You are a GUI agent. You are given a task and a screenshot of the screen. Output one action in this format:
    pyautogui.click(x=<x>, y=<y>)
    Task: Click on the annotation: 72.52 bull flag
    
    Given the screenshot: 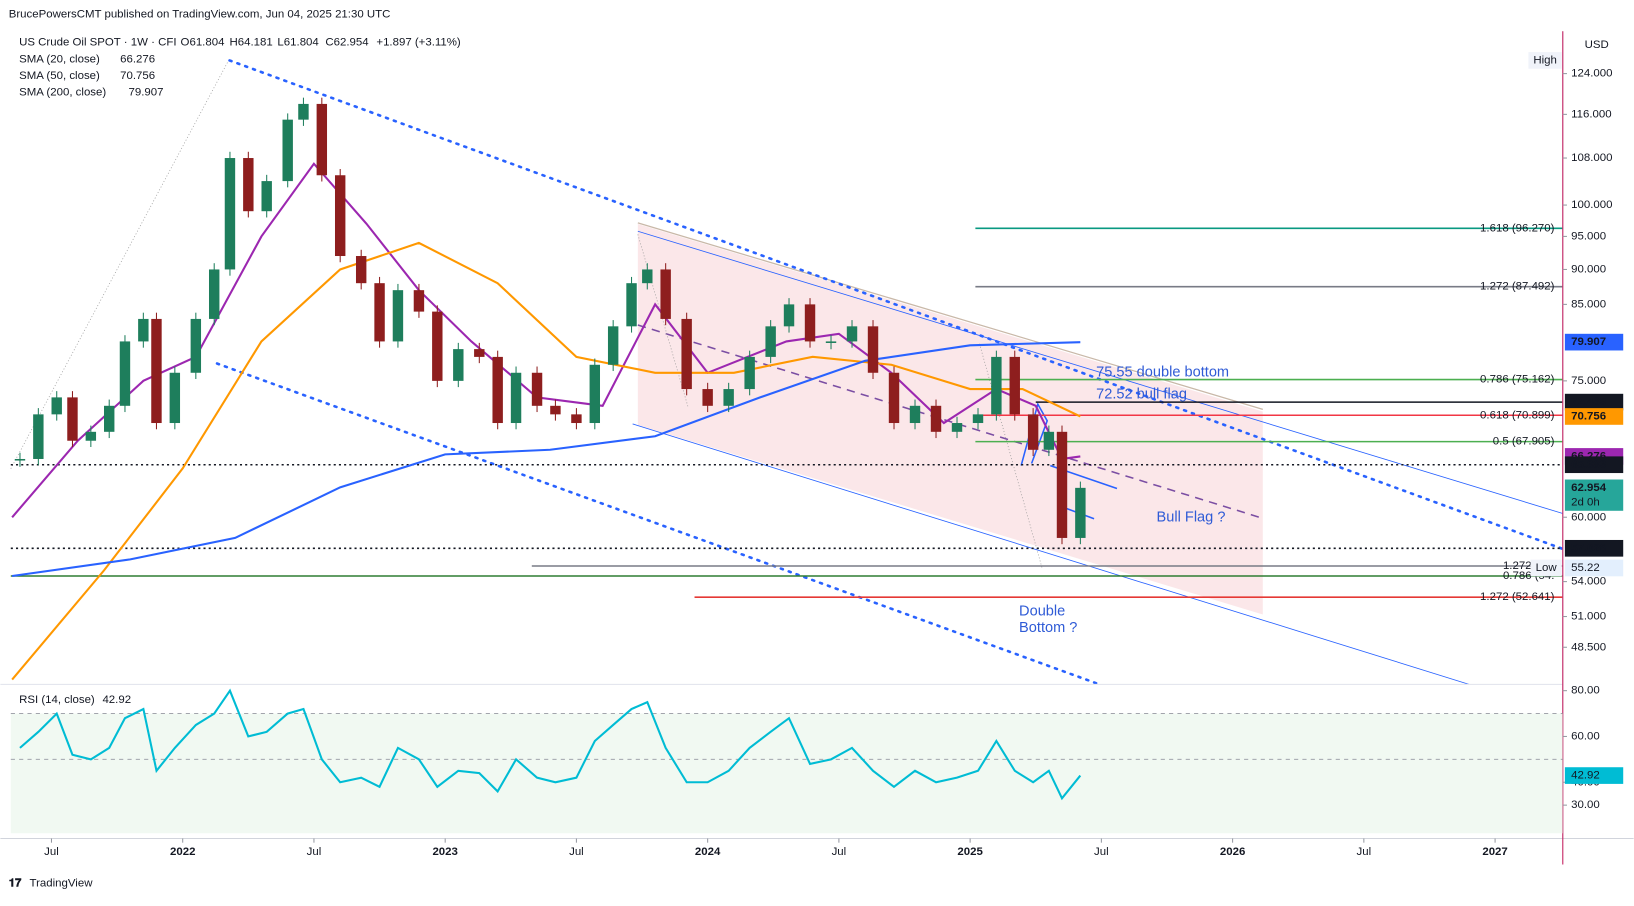 What is the action you would take?
    pyautogui.click(x=1141, y=395)
    